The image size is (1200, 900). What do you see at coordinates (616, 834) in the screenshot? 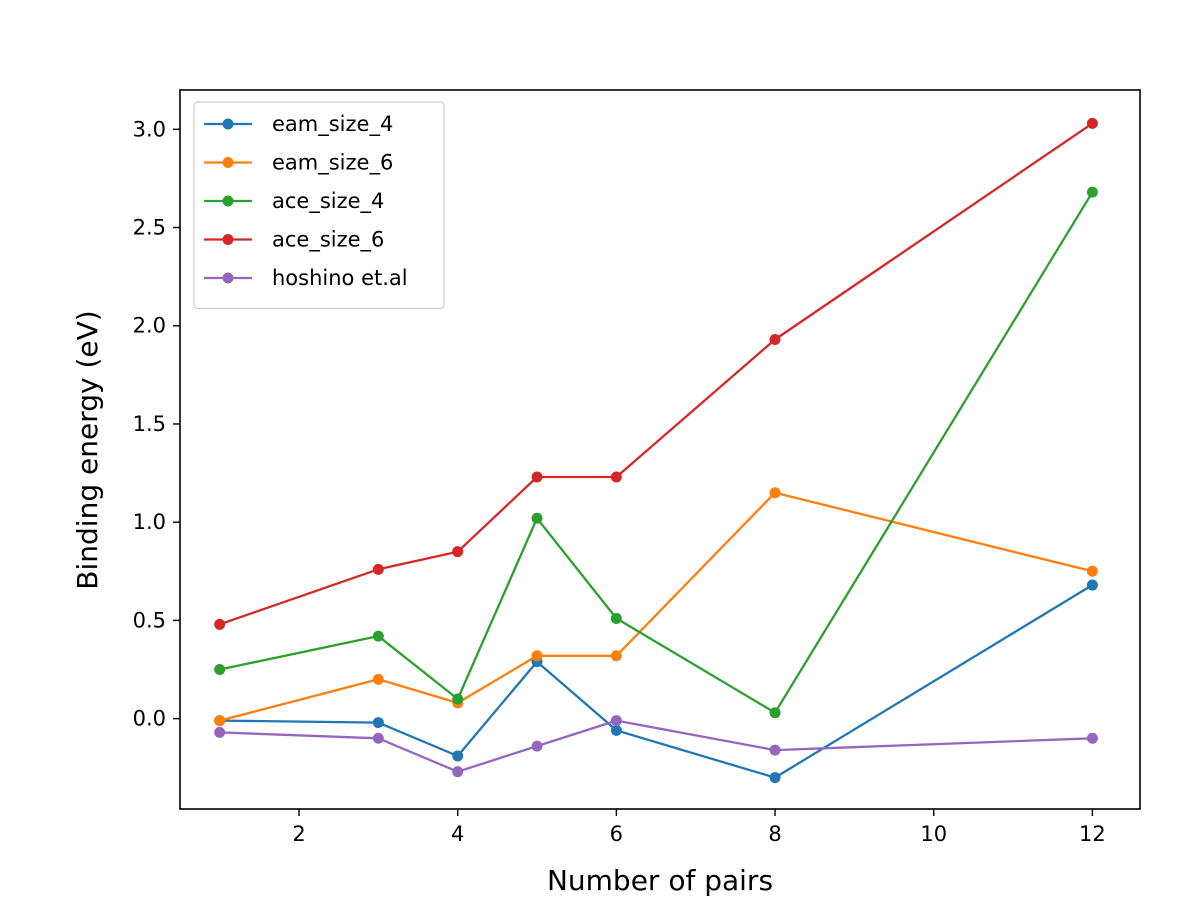
I see `x-tick-label: 6` at bounding box center [616, 834].